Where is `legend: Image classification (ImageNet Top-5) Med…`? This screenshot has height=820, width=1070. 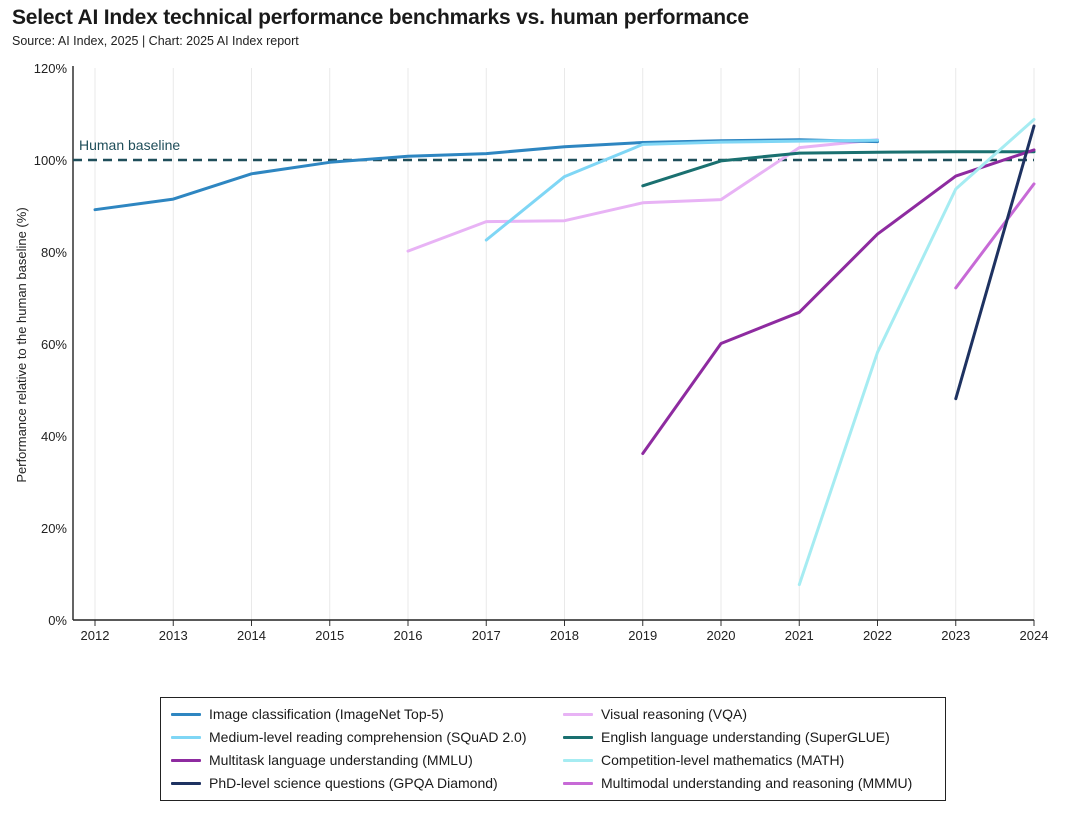 legend: Image classification (ImageNet Top-5) Med… is located at coordinates (553, 749).